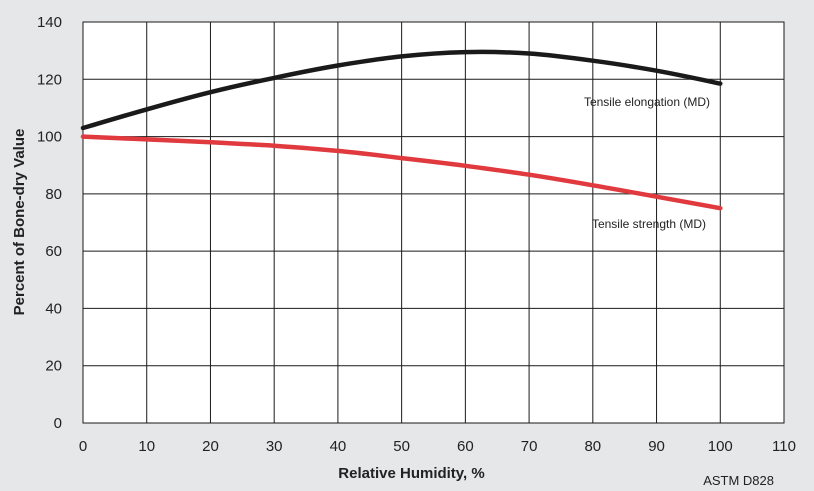 The height and width of the screenshot is (491, 814). What do you see at coordinates (53, 194) in the screenshot?
I see `y-tick-label: 80` at bounding box center [53, 194].